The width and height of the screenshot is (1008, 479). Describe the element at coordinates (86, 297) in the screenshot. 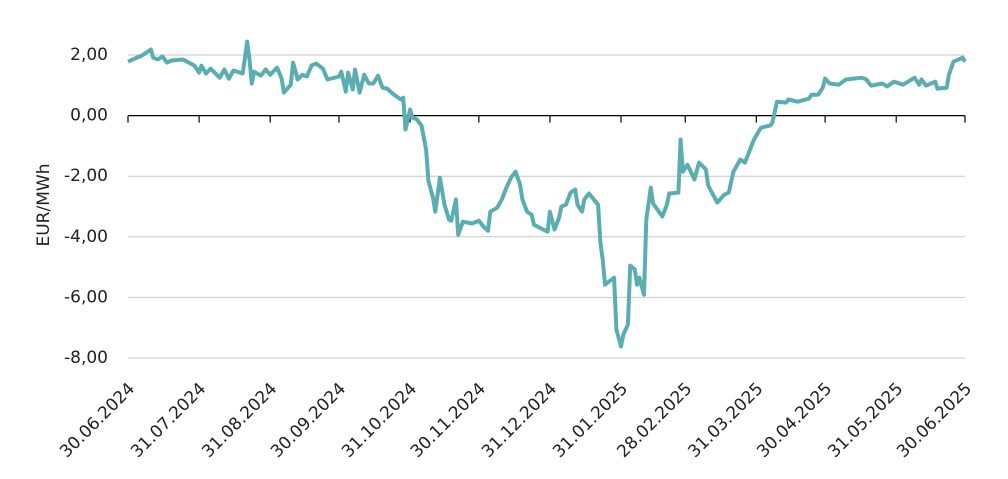

I see `y-tick-label: -6,00` at that location.